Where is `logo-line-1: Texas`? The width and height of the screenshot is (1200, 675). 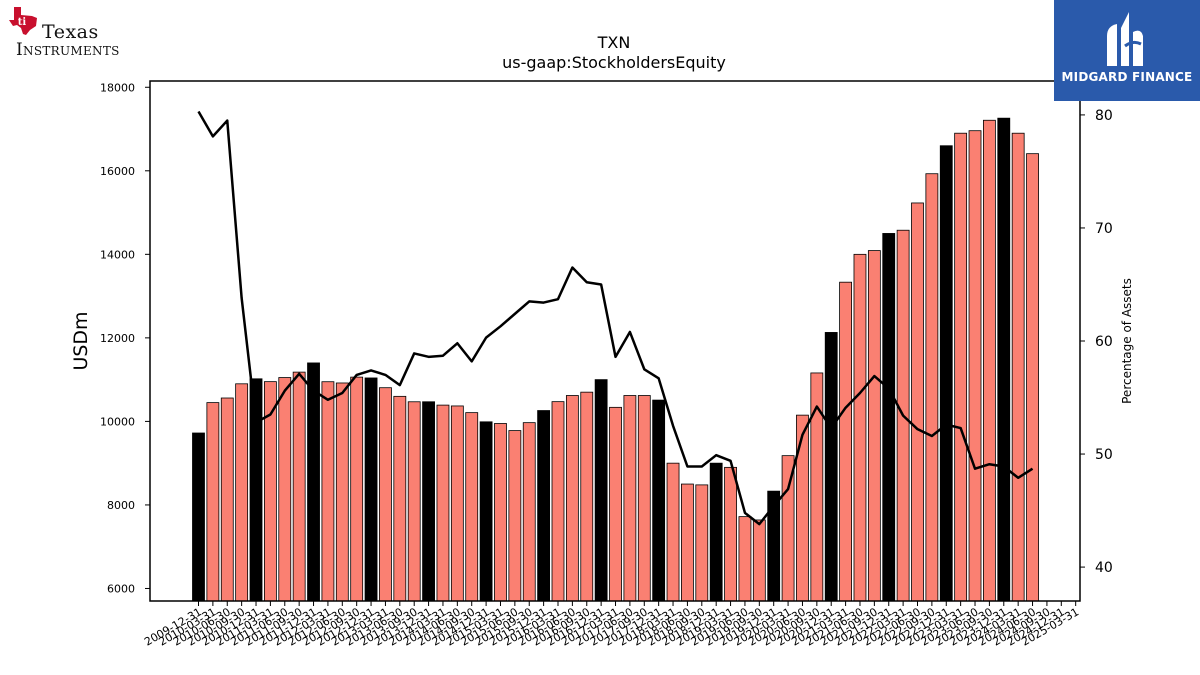
logo-line-1: Texas is located at coordinates (70, 32).